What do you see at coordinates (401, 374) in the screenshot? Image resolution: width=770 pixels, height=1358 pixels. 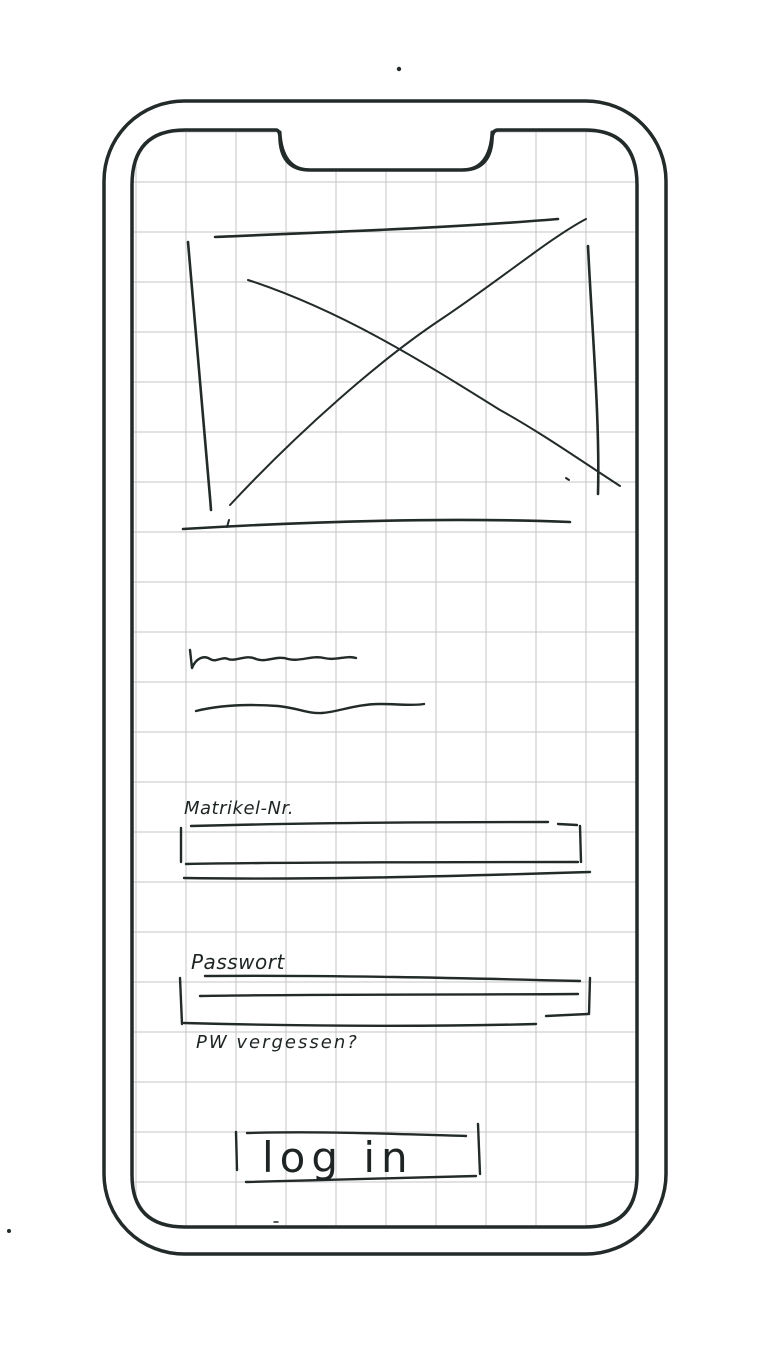 I see `image-placeholder-icon` at bounding box center [401, 374].